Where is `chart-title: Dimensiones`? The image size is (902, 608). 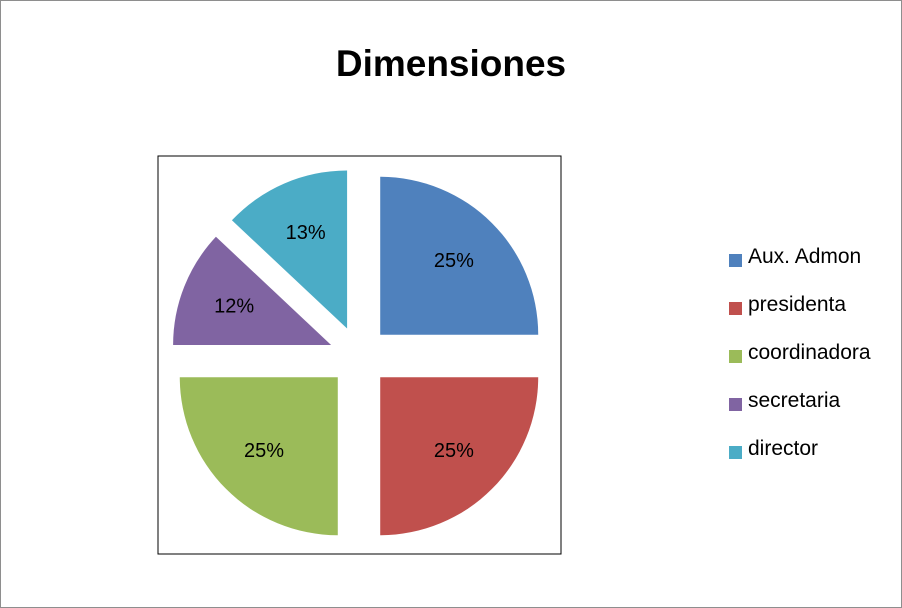
chart-title: Dimensiones is located at coordinates (451, 63).